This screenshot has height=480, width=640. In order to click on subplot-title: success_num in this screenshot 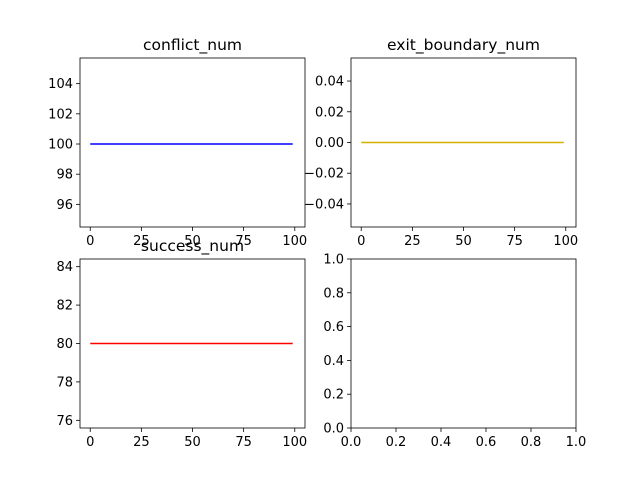, I will do `click(192, 246)`.